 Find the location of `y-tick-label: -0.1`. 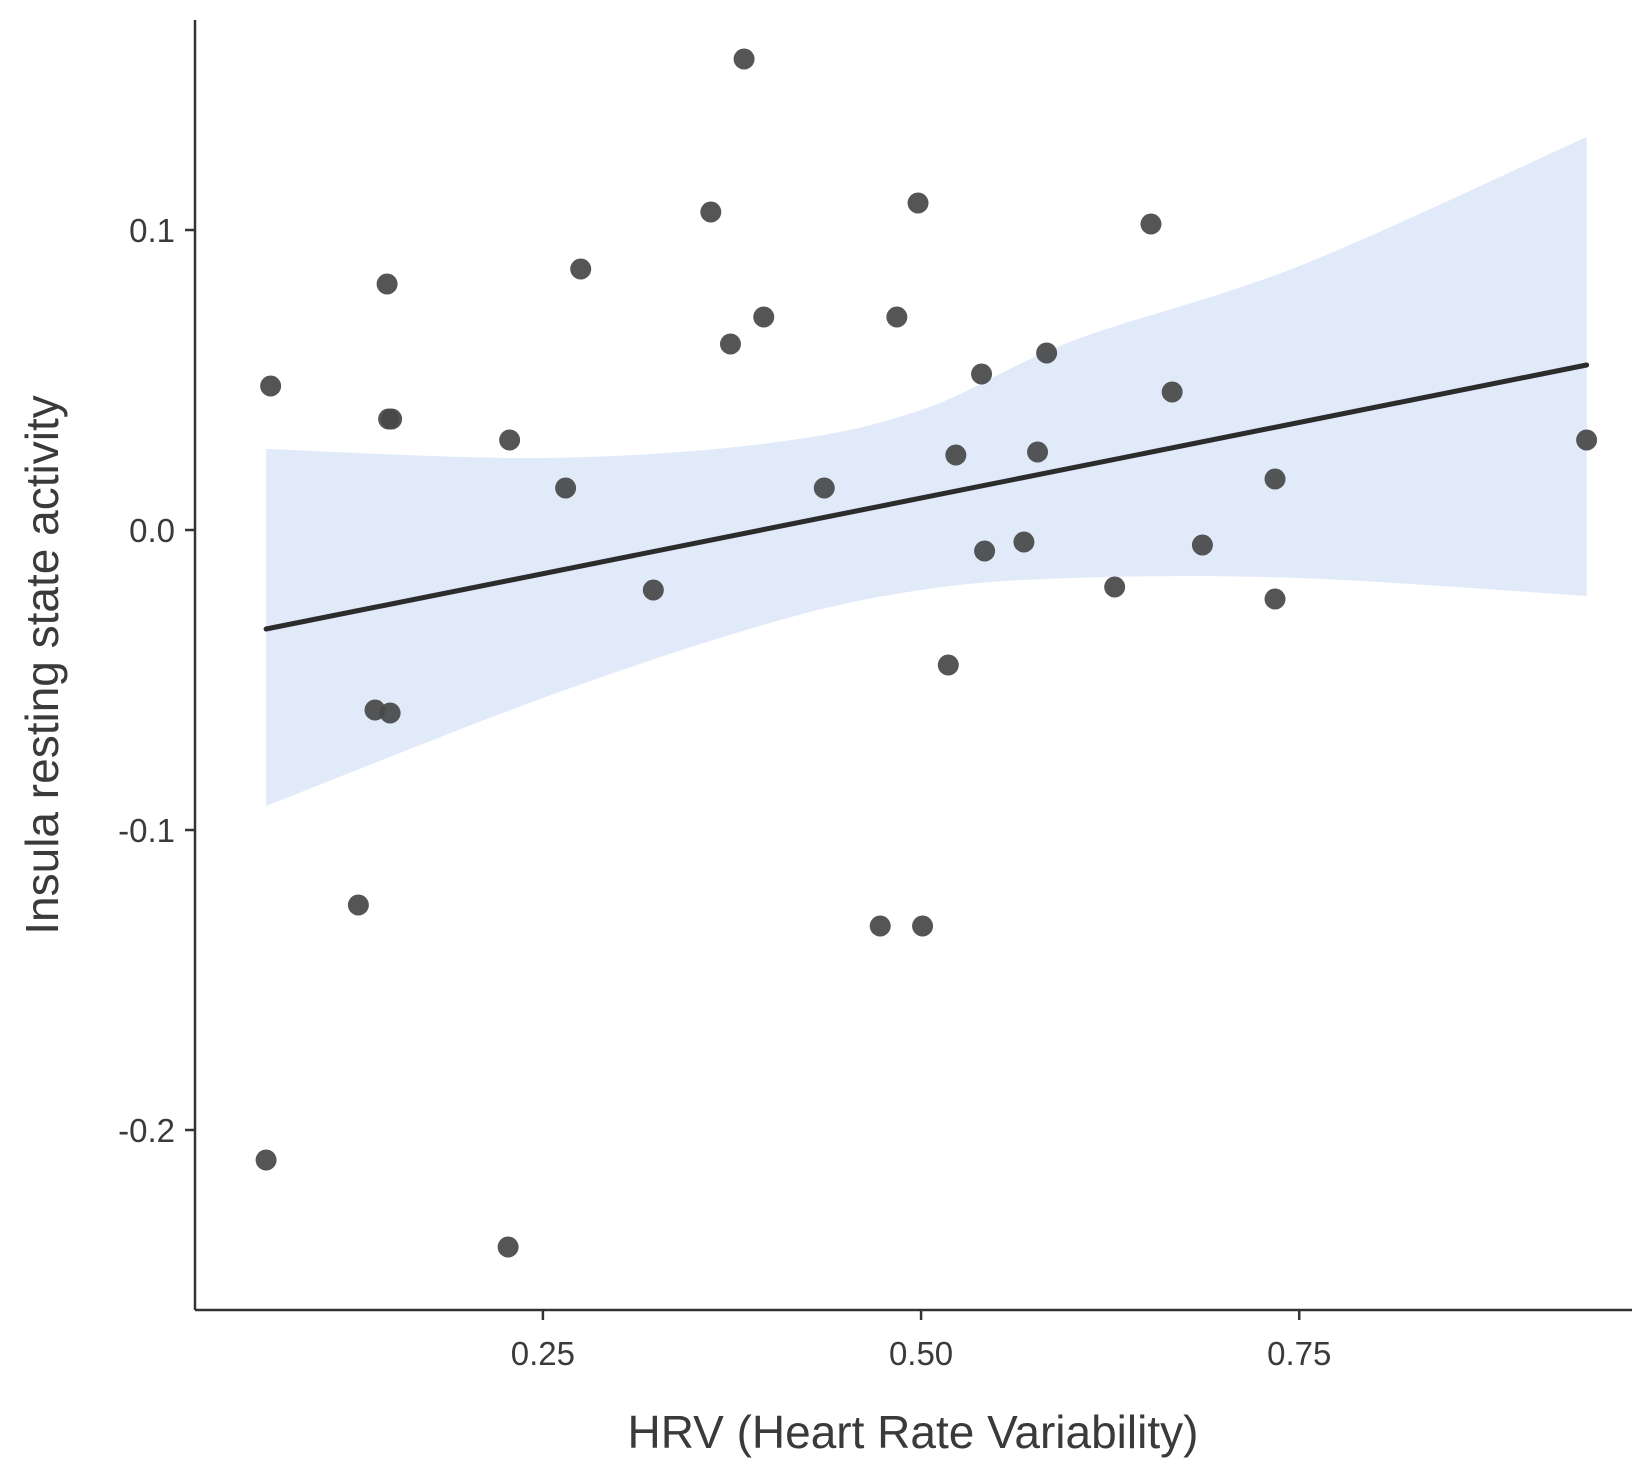

y-tick-label: -0.1 is located at coordinates (146, 830).